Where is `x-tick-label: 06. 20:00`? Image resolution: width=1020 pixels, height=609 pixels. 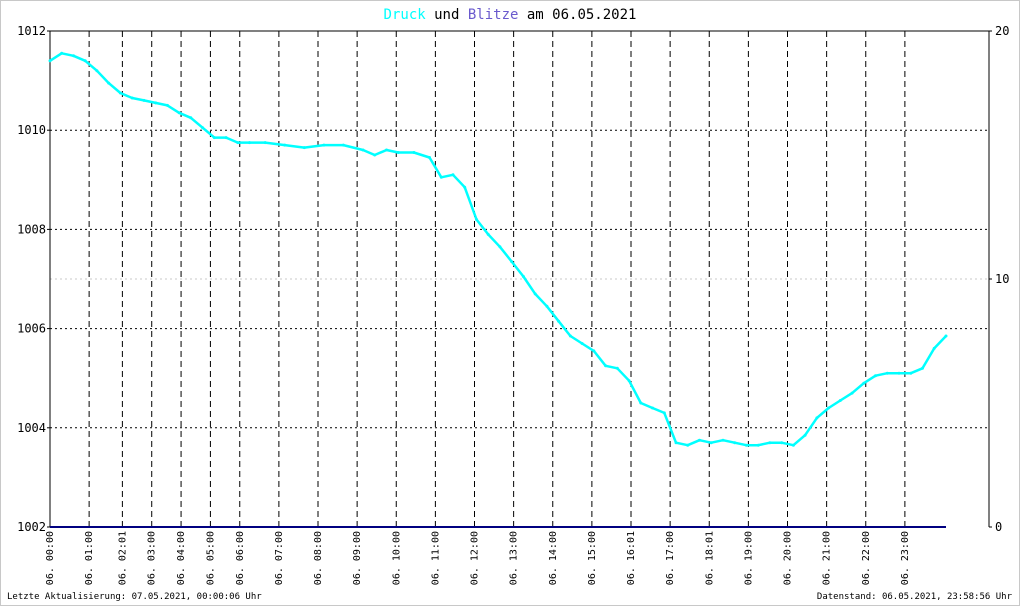 x-tick-label: 06. 20:00 is located at coordinates (788, 558).